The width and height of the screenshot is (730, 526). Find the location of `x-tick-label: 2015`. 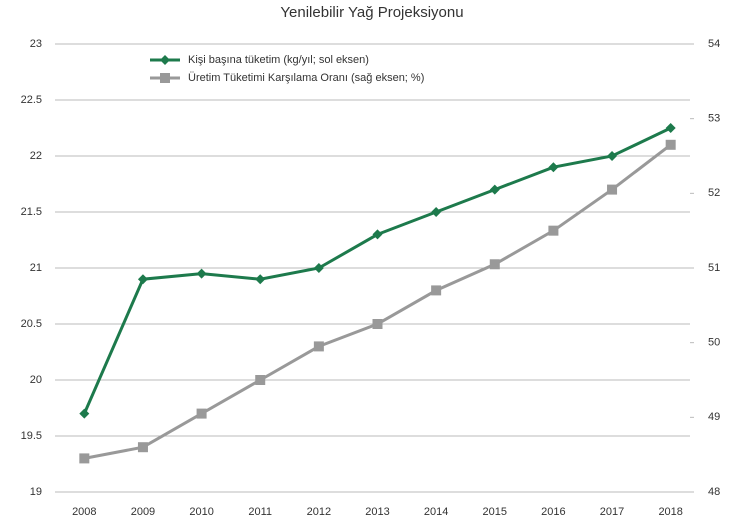

x-tick-label: 2015 is located at coordinates (495, 512).